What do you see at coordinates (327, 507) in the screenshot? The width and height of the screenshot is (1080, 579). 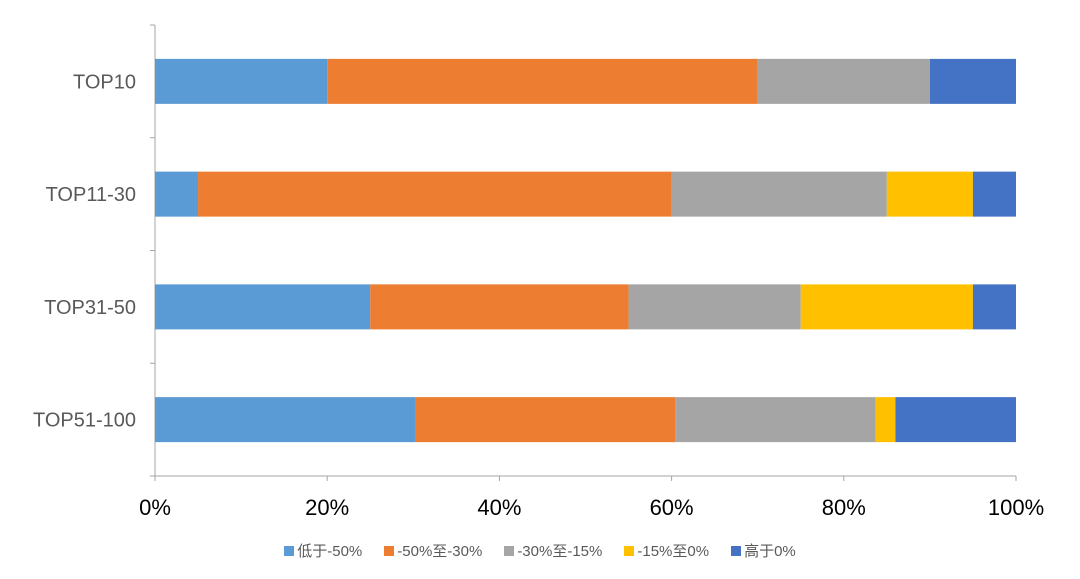 I see `x-tick-label: 20%` at bounding box center [327, 507].